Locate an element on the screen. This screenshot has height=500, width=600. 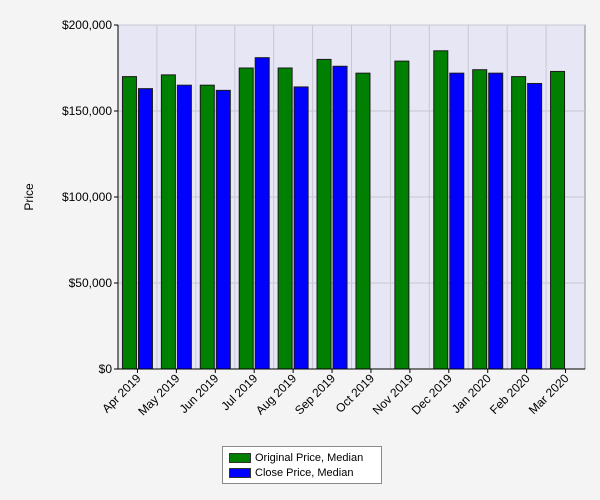
bar-original-price-median-apr-2019 is located at coordinates (129, 223).